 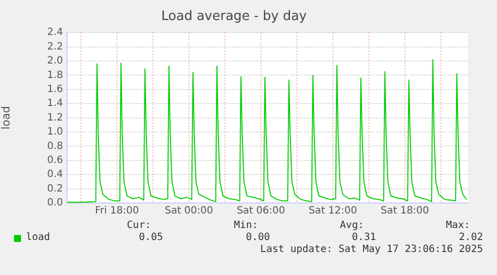 I want to click on y-tick-label: 2.4, so click(x=55, y=32).